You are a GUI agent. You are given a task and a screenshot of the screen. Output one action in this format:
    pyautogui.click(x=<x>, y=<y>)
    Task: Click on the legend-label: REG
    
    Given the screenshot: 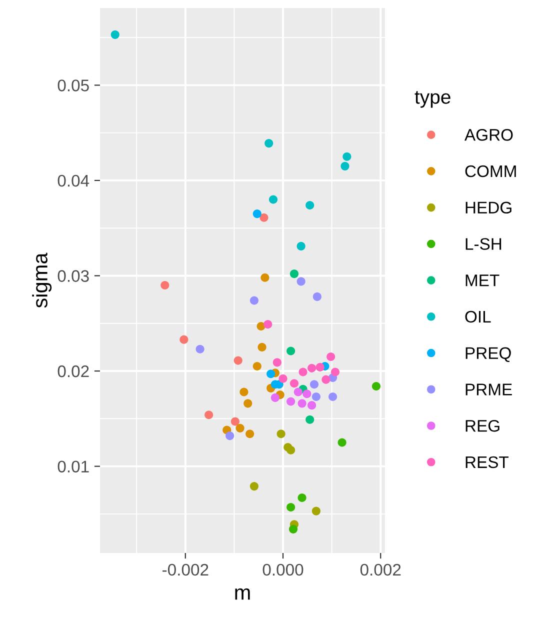 What is the action you would take?
    pyautogui.click(x=483, y=426)
    